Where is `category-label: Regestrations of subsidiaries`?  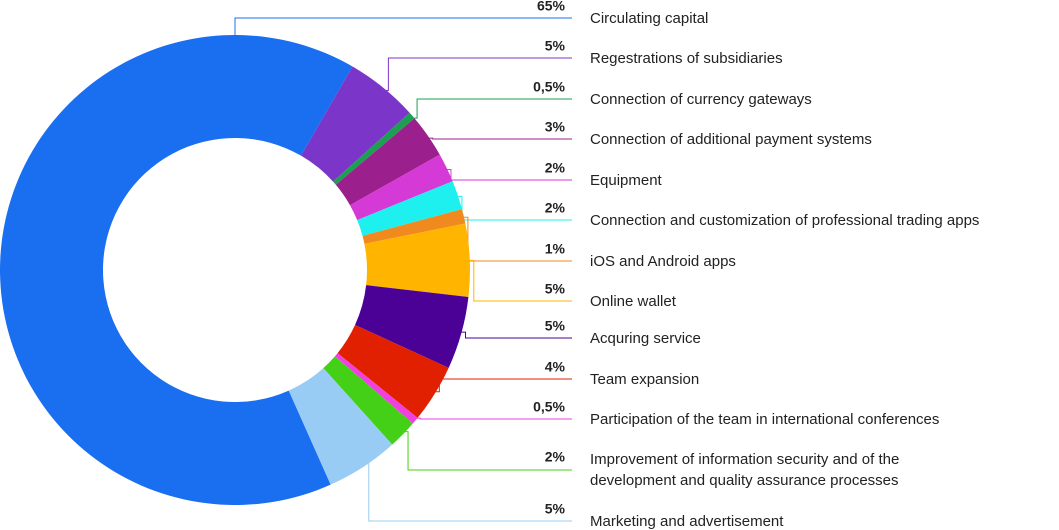 category-label: Regestrations of subsidiaries is located at coordinates (686, 58).